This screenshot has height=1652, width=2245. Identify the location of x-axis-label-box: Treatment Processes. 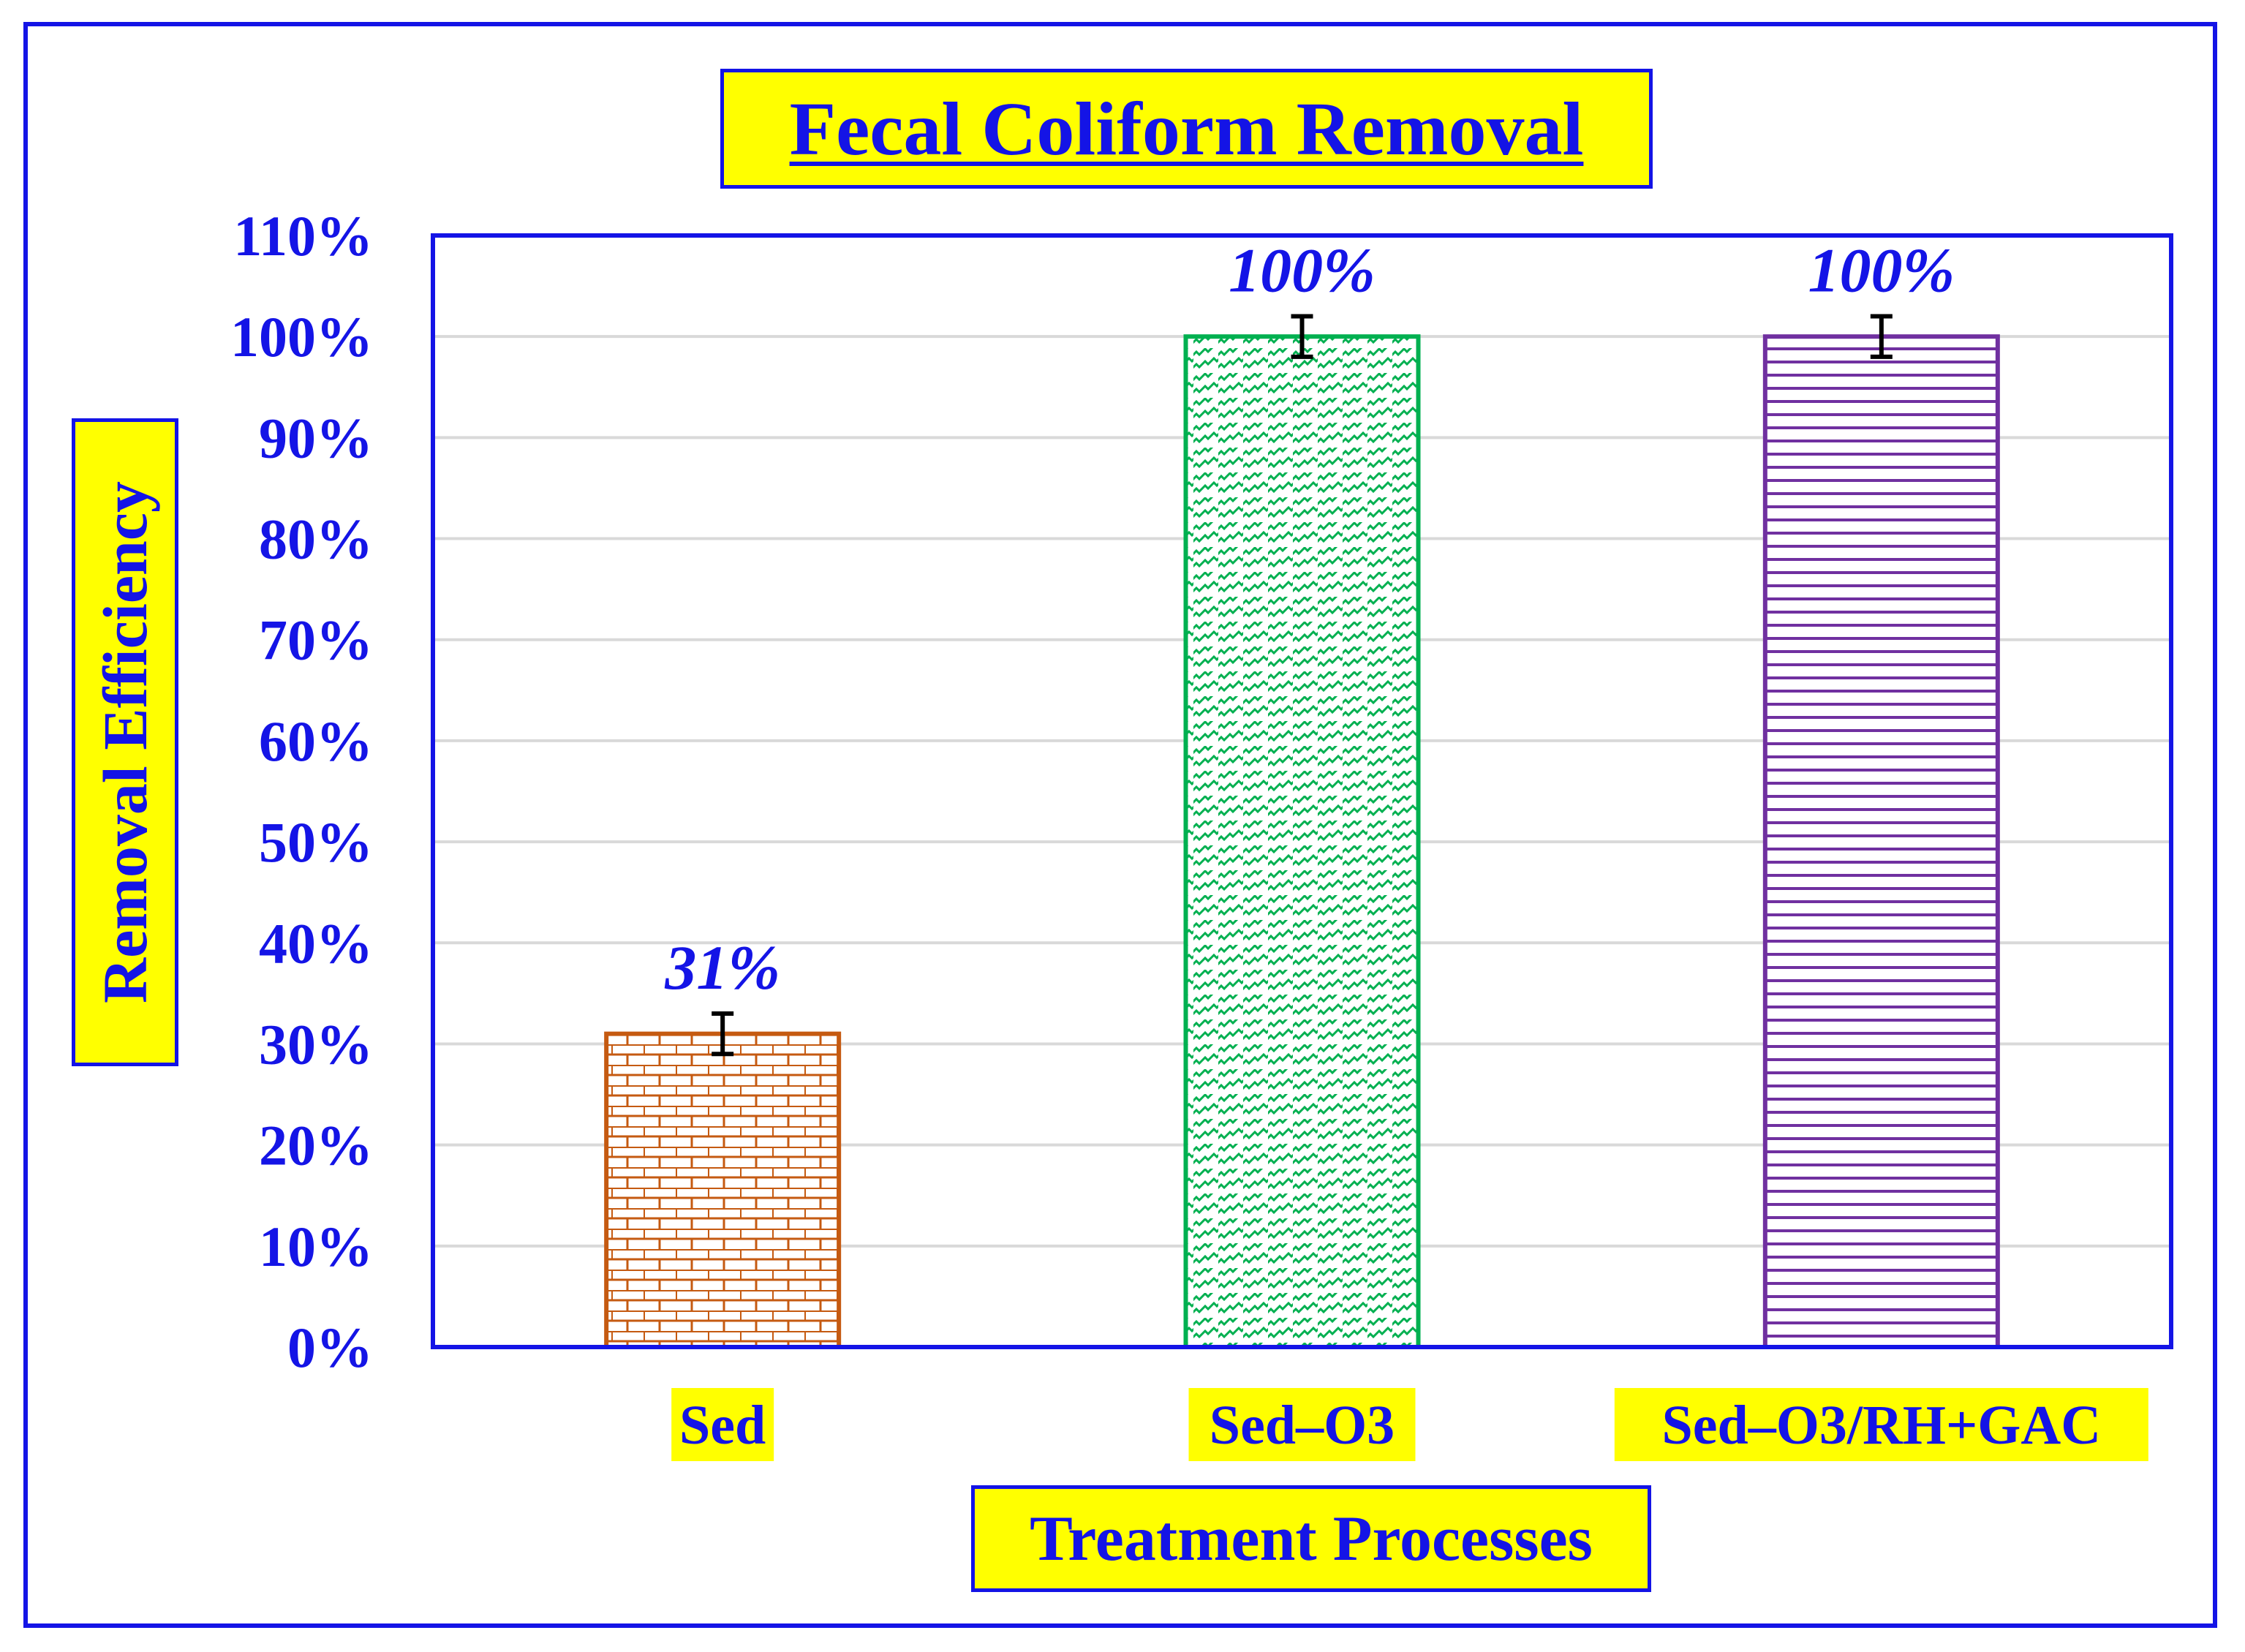
(1311, 1539).